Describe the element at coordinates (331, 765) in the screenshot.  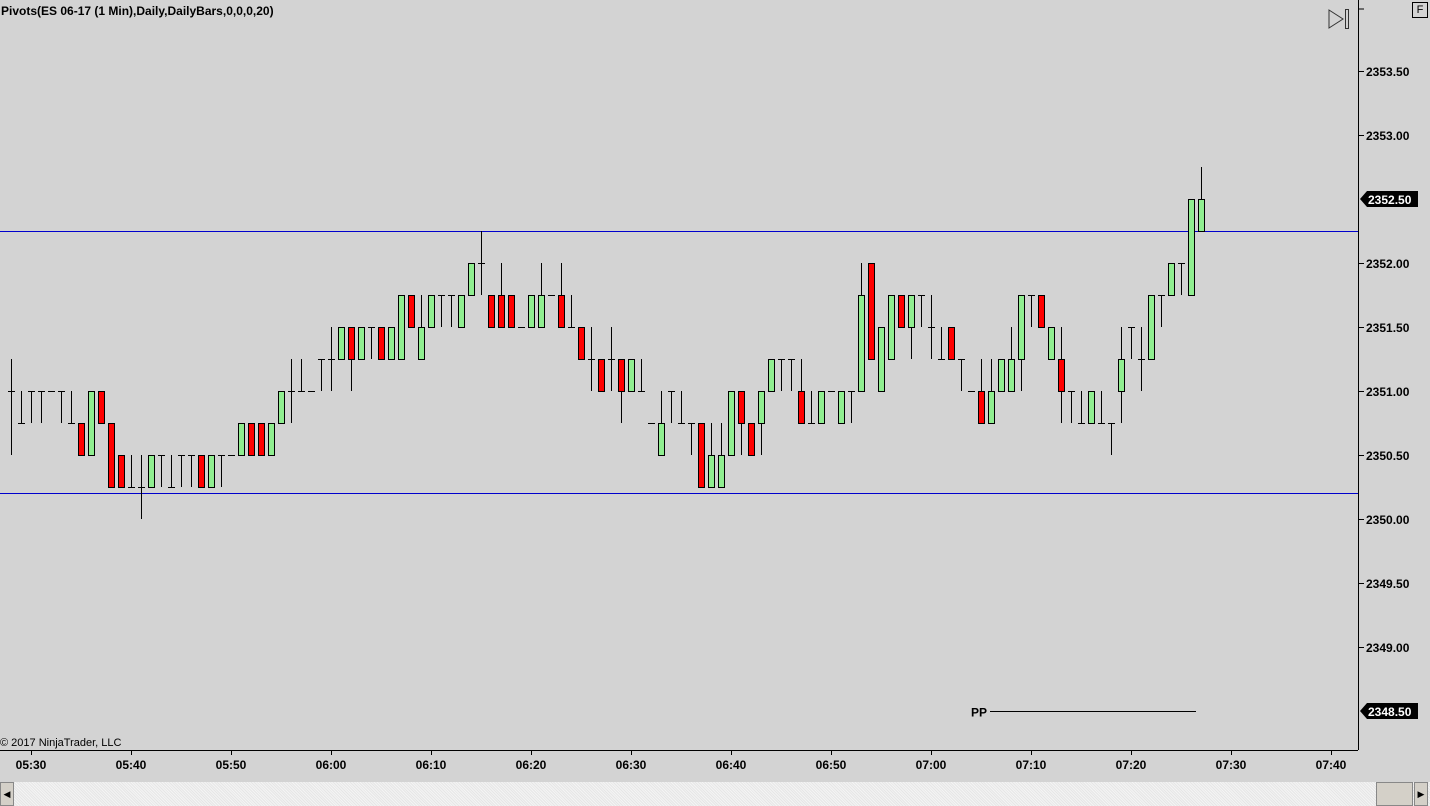
I see `x-tick-label: 06:00` at that location.